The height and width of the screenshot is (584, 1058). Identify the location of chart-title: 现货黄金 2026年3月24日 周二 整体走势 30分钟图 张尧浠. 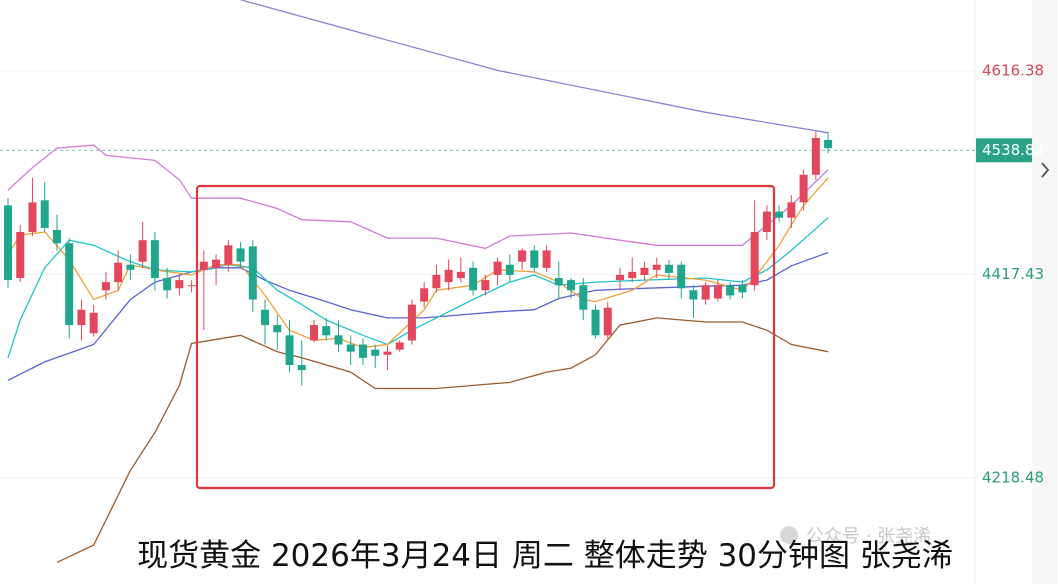
(545, 556).